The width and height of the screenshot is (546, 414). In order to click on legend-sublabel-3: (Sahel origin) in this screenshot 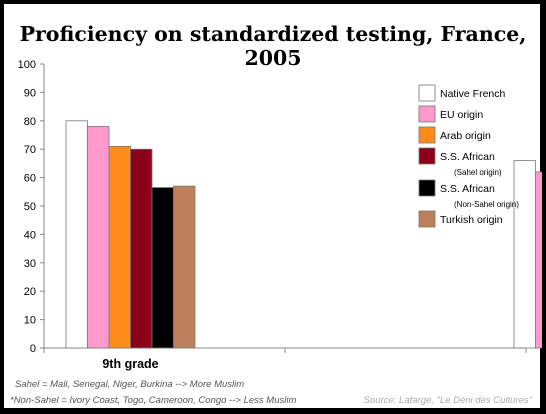, I will do `click(478, 172)`.